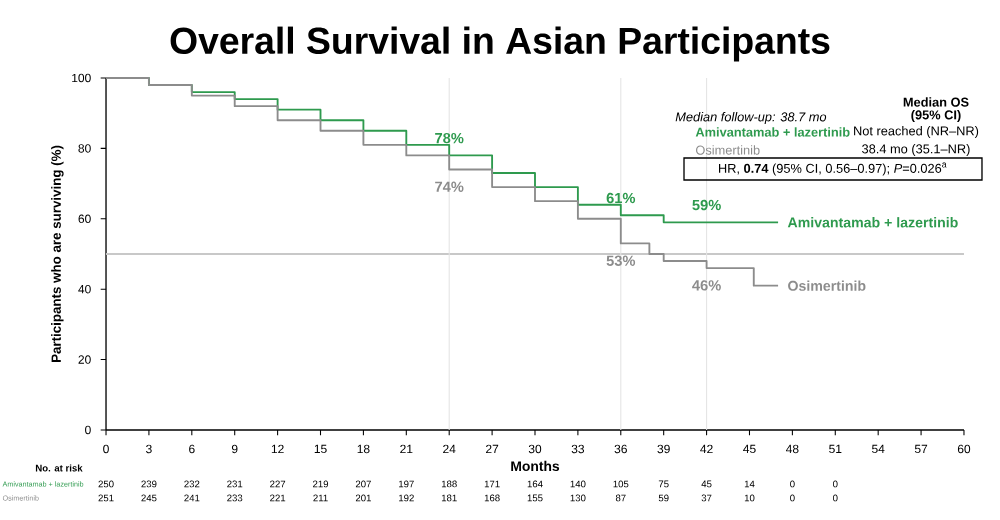 Image resolution: width=1000 pixels, height=520 pixels. I want to click on chart-title: Overall Survival in Asian Participants, so click(500, 44).